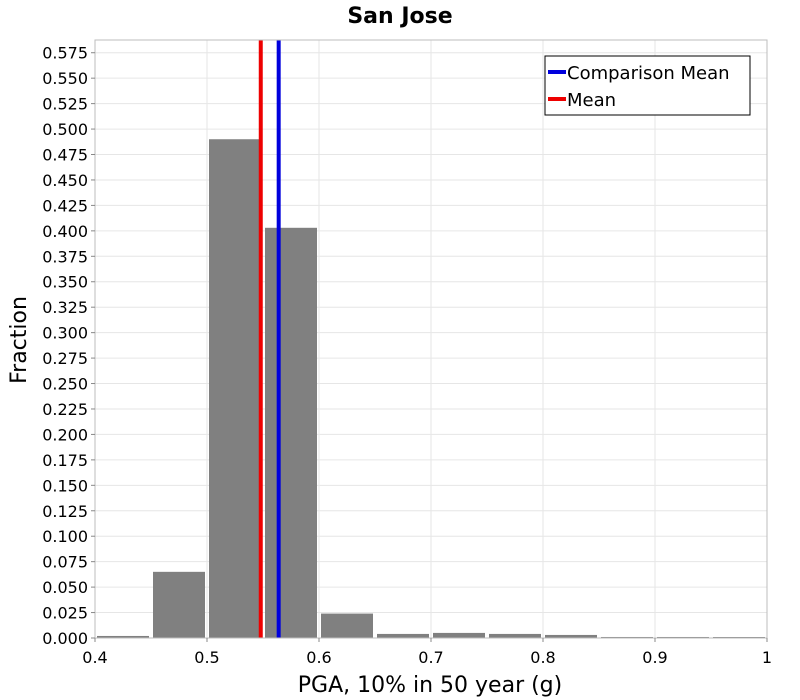  Describe the element at coordinates (65, 205) in the screenshot. I see `y-tick-label: 0.425` at that location.